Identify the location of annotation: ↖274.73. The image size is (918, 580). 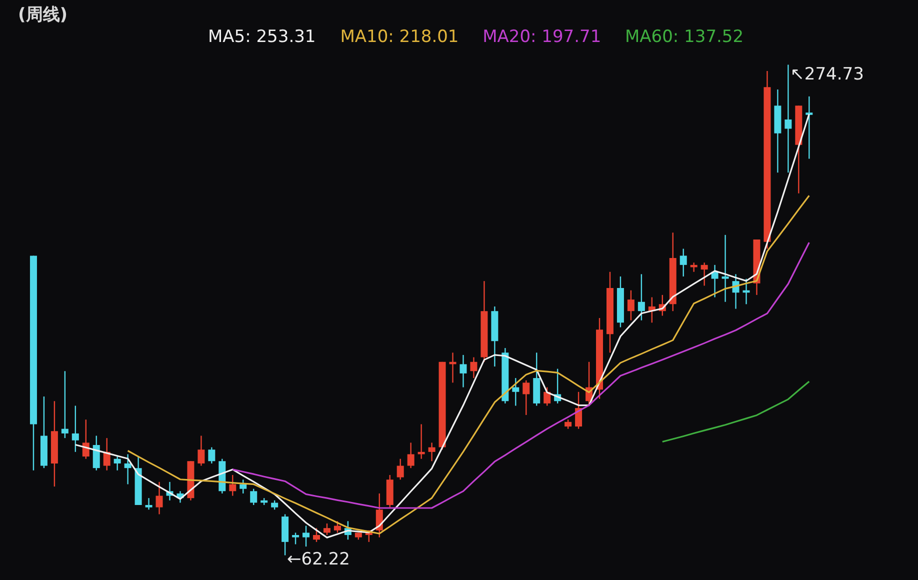
(827, 74).